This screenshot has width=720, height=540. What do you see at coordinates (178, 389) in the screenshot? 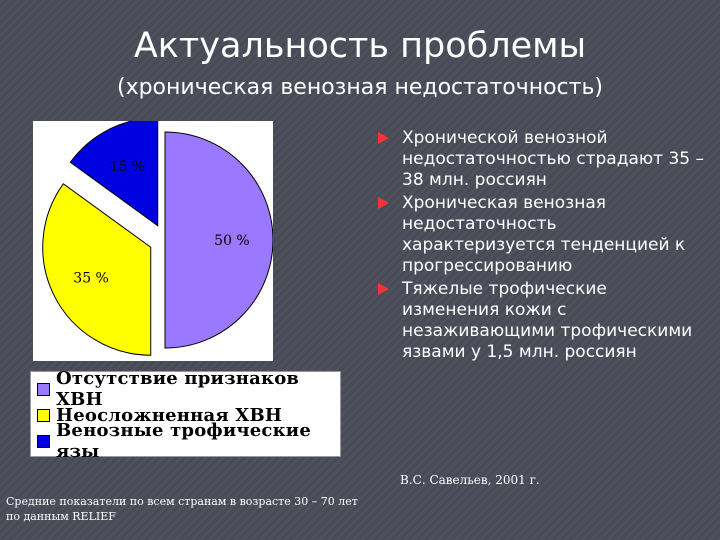
I see `legend-label: Отсутствие признаков ХВН` at bounding box center [178, 389].